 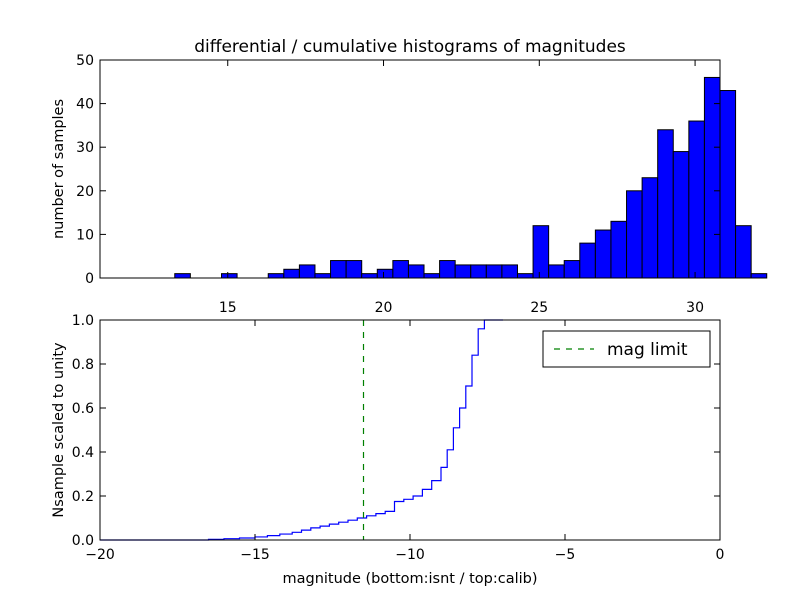 I want to click on legend-box, so click(x=626, y=349).